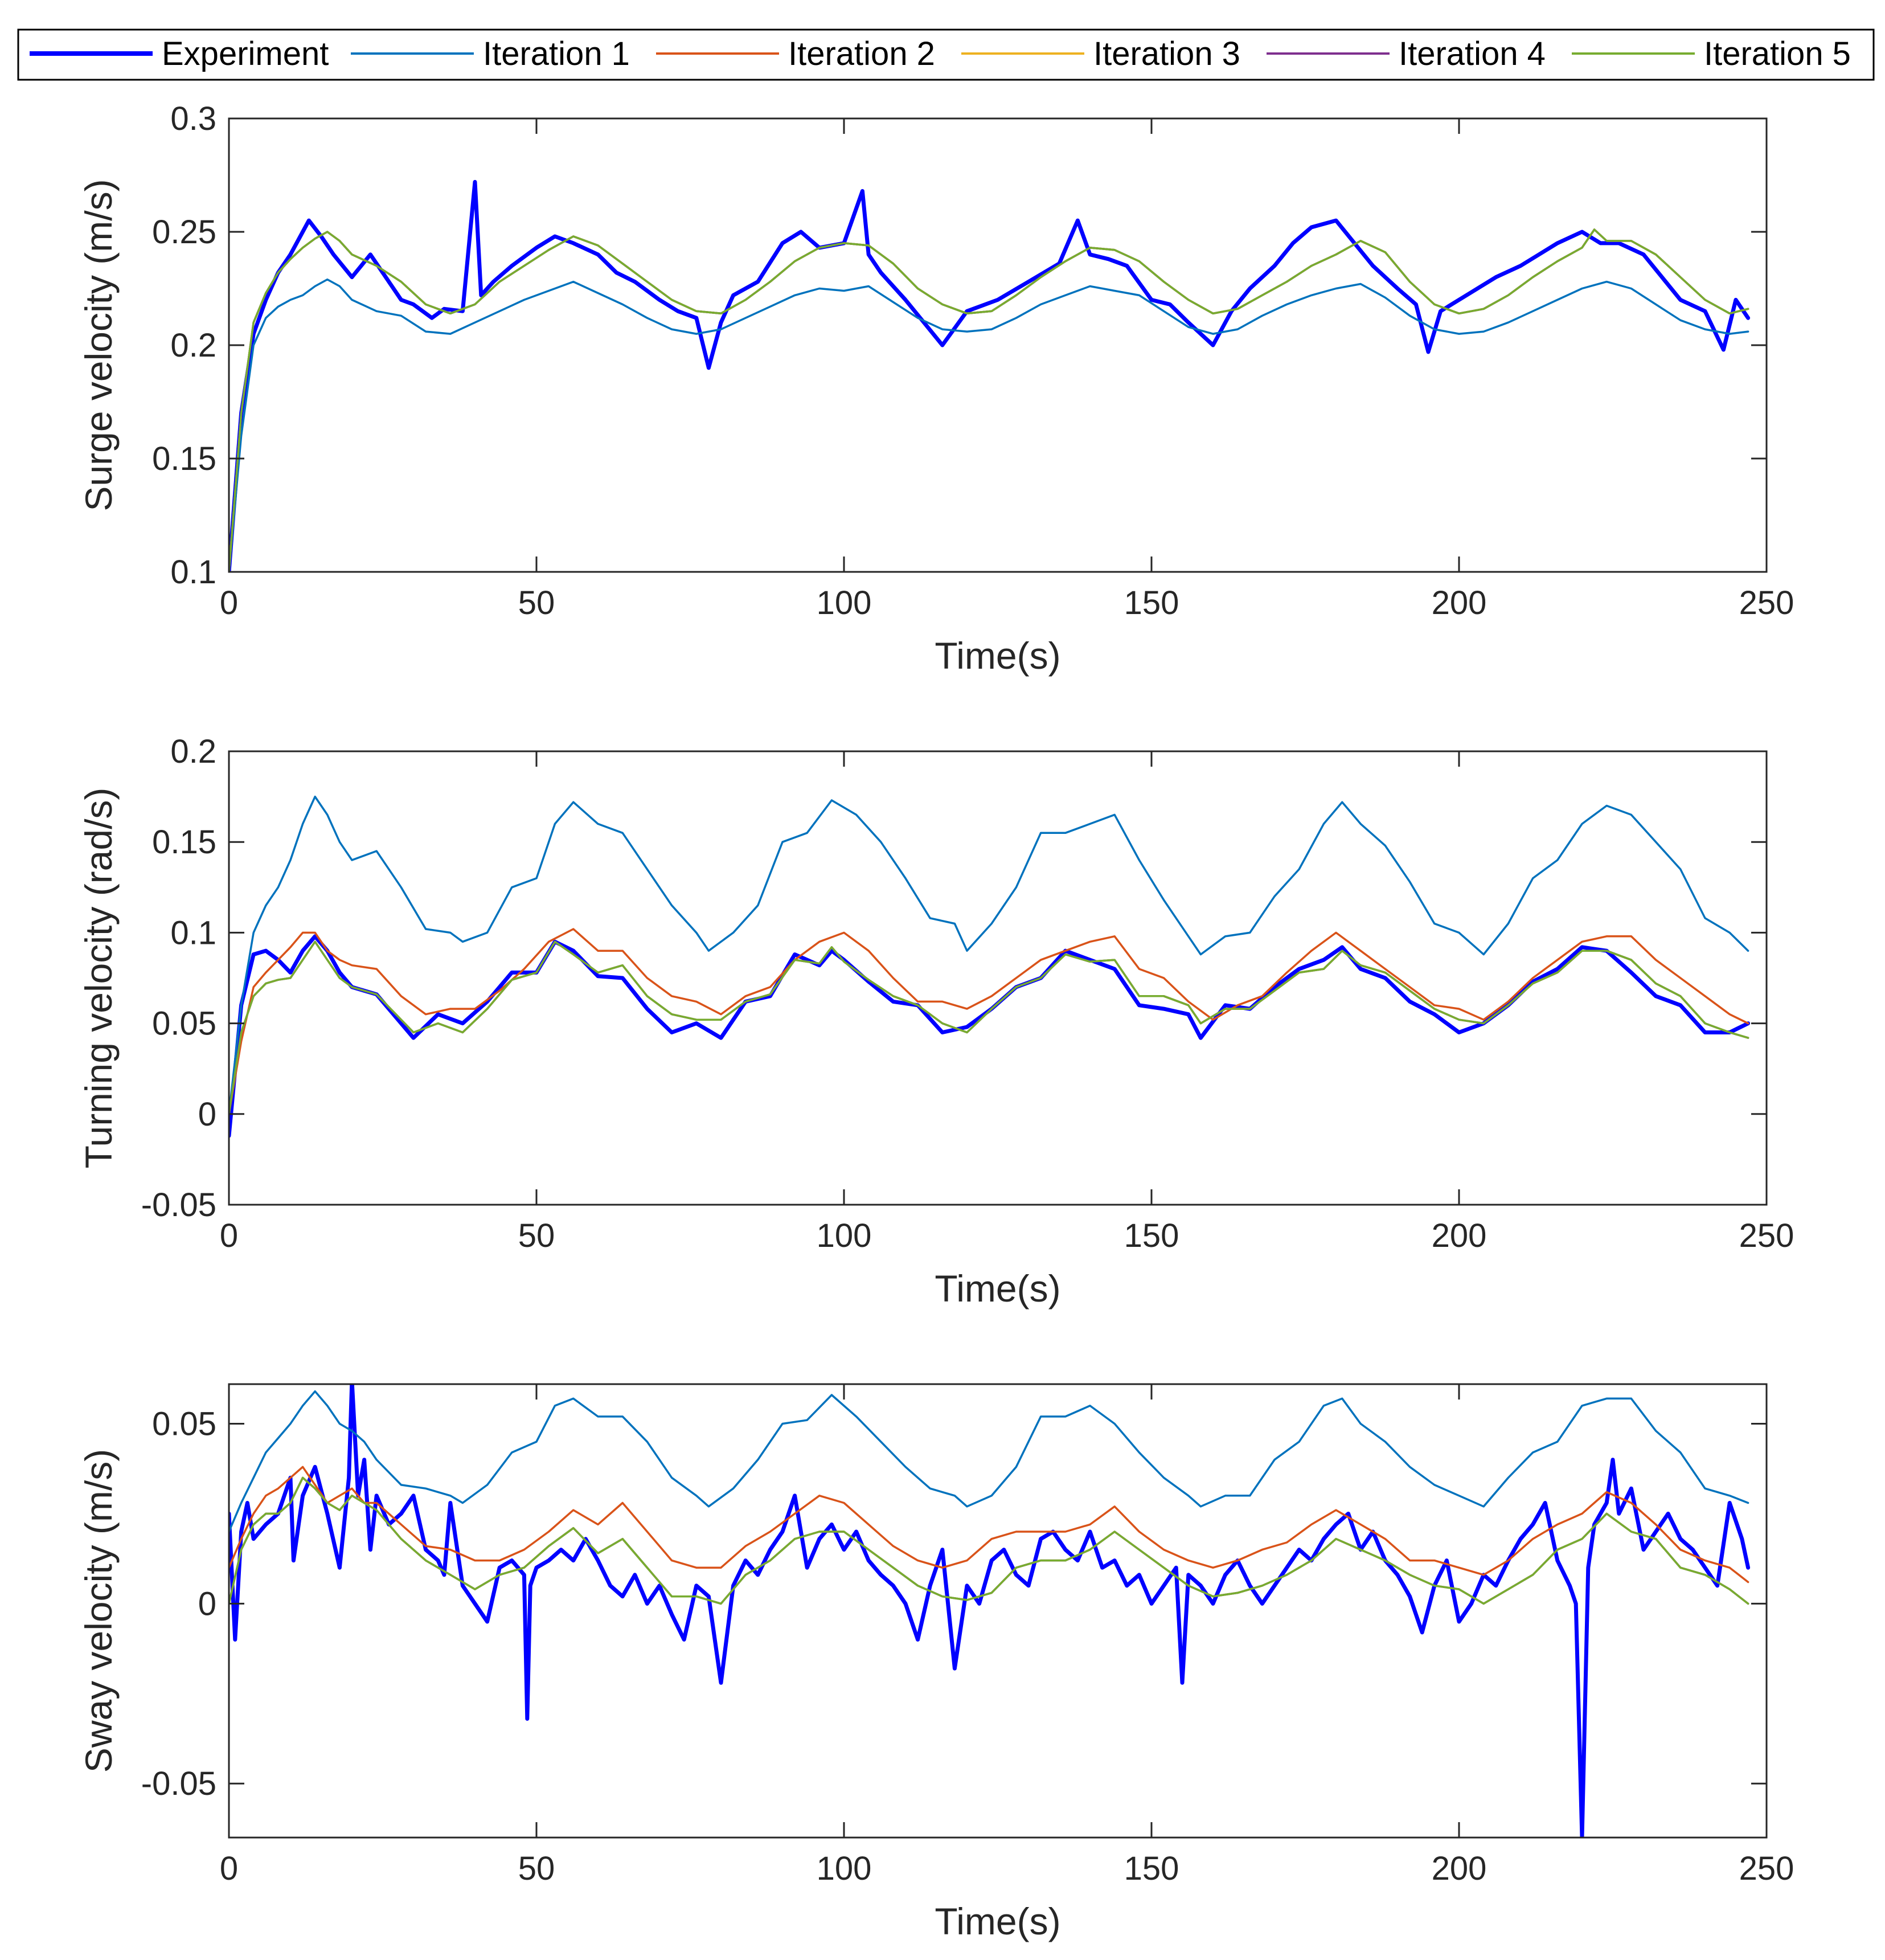  I want to click on plot-2-xtick-label: 100, so click(844, 1235).